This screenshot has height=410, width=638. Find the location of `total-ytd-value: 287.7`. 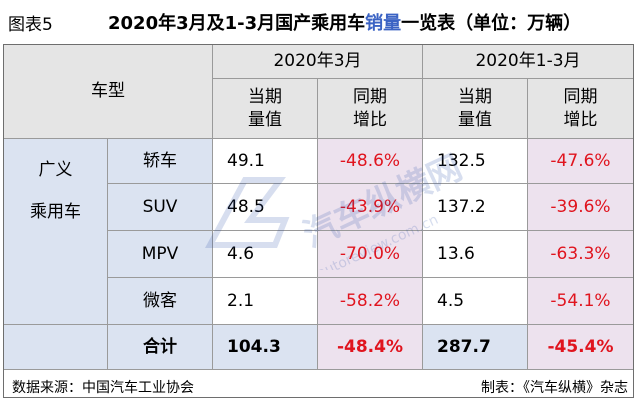

total-ytd-value: 287.7 is located at coordinates (475, 347).